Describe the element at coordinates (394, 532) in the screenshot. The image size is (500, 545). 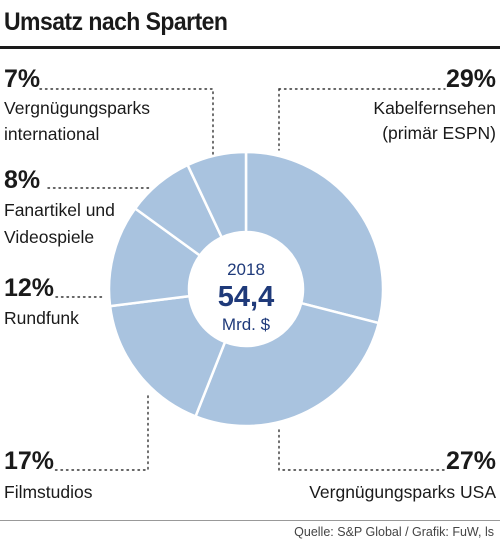
I see `source-credit: Quelle: S&P Global / Grafik: FuW, ls` at that location.